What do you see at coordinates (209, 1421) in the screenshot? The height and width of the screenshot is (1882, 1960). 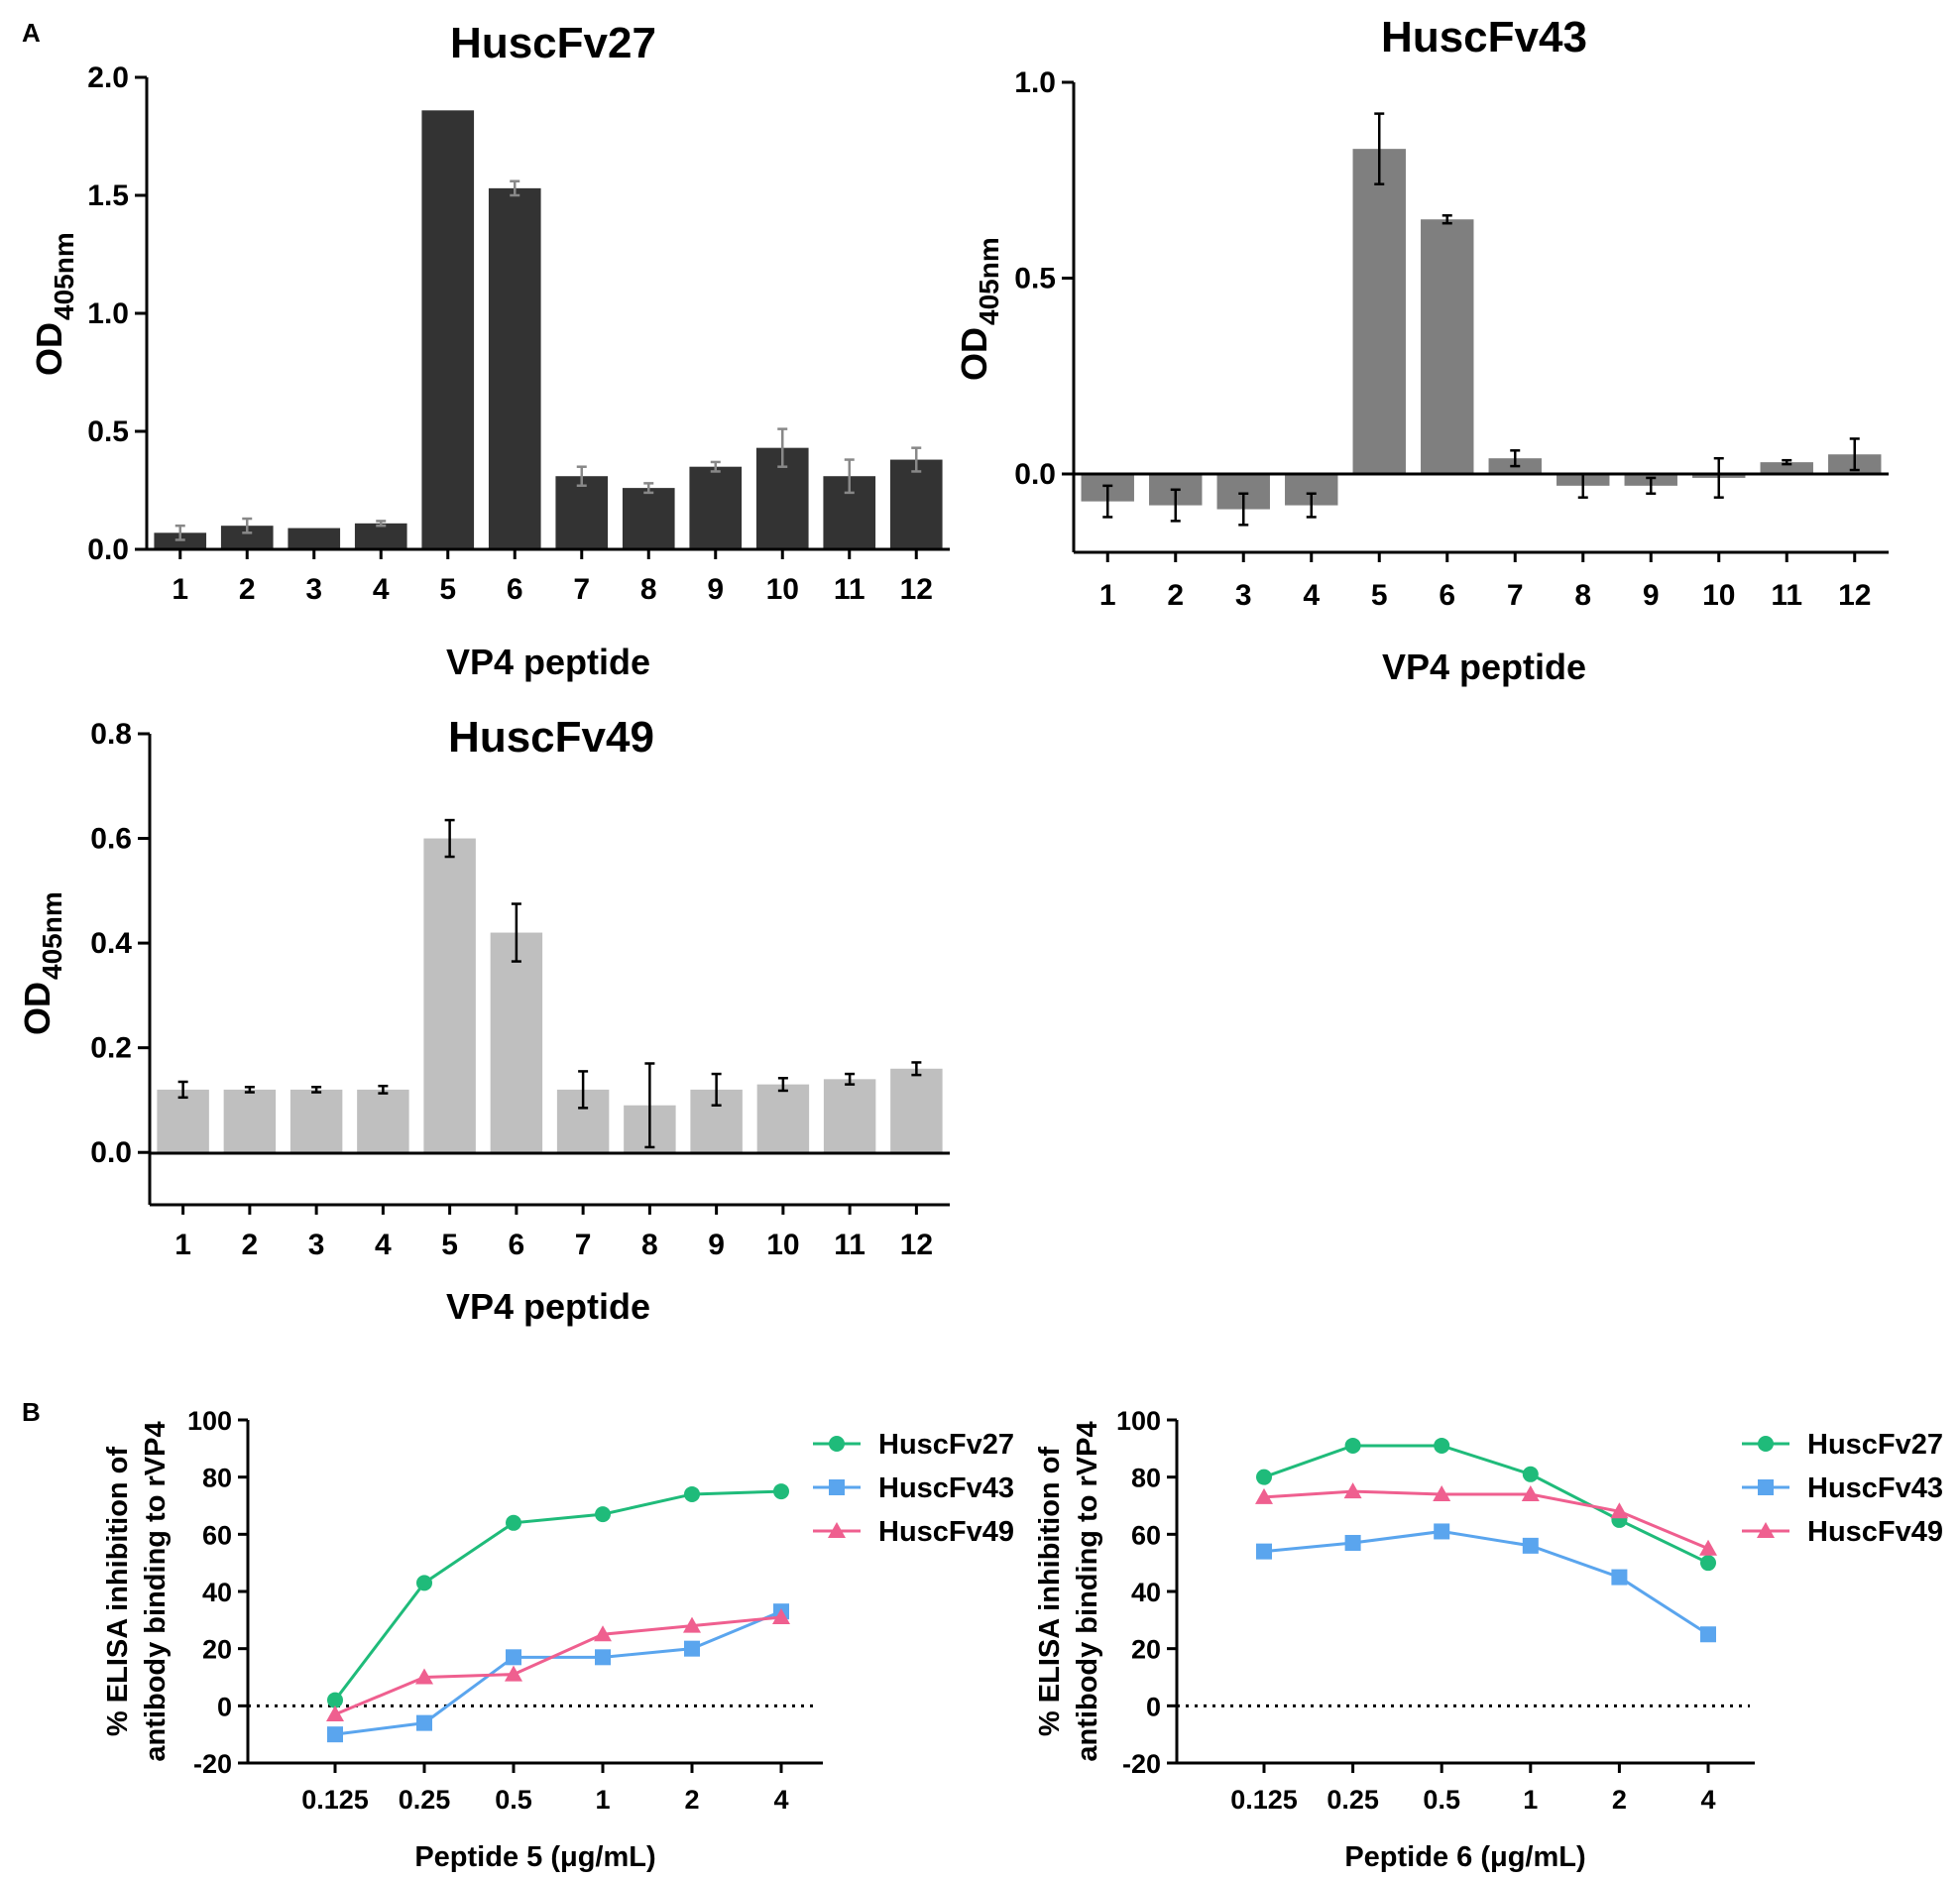 I see `y-tick-label: 100` at bounding box center [209, 1421].